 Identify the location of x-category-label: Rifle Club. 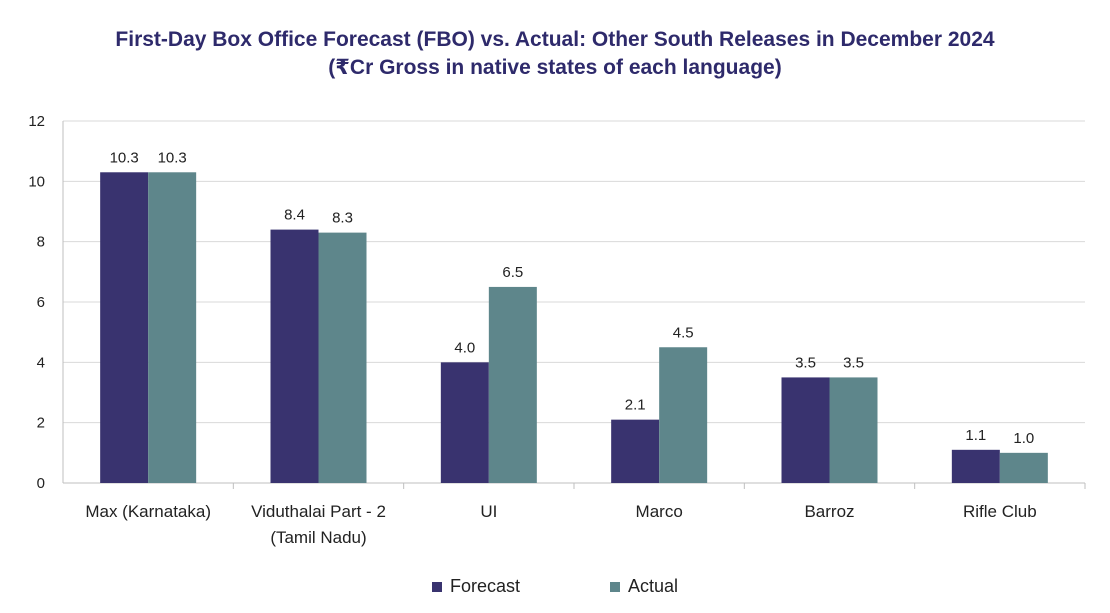
(1000, 511).